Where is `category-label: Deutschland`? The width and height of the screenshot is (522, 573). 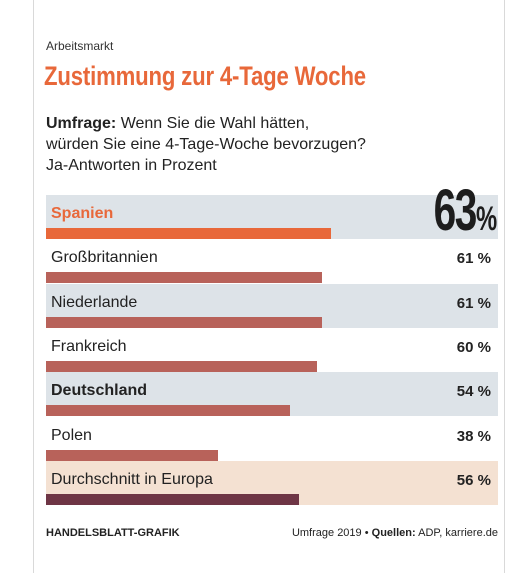
category-label: Deutschland is located at coordinates (99, 391).